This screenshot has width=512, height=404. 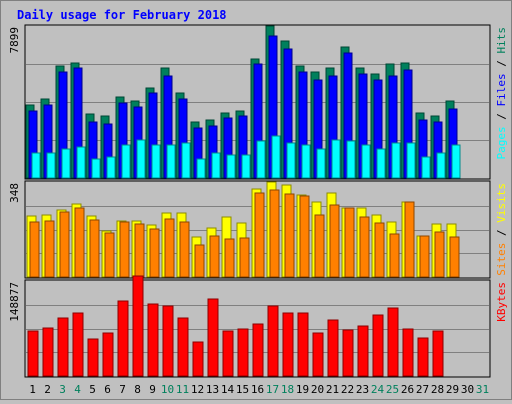 What do you see at coordinates (14, 193) in the screenshot?
I see `panel-visits-max-label: 348` at bounding box center [14, 193].